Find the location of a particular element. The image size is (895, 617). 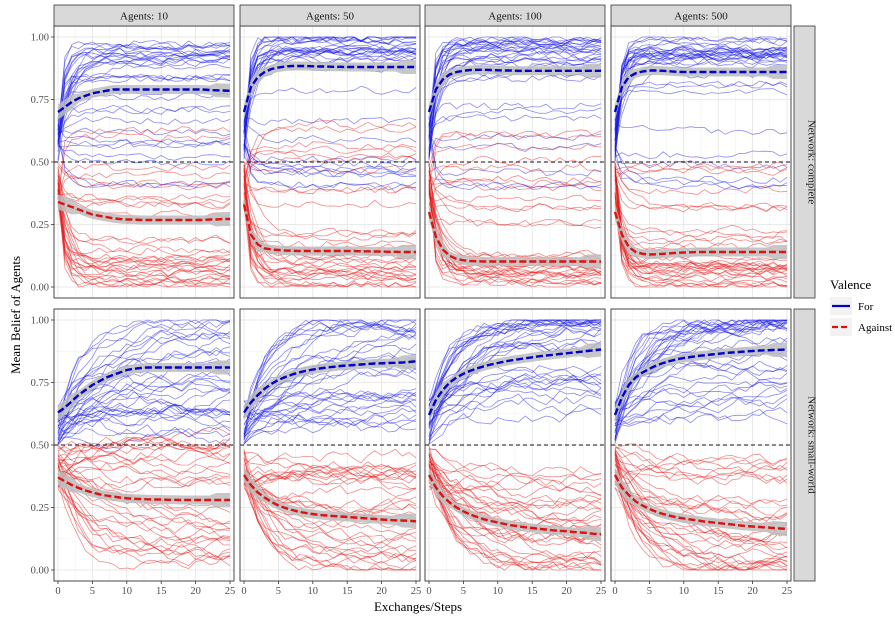

x-tick-label: 25 is located at coordinates (230, 591).